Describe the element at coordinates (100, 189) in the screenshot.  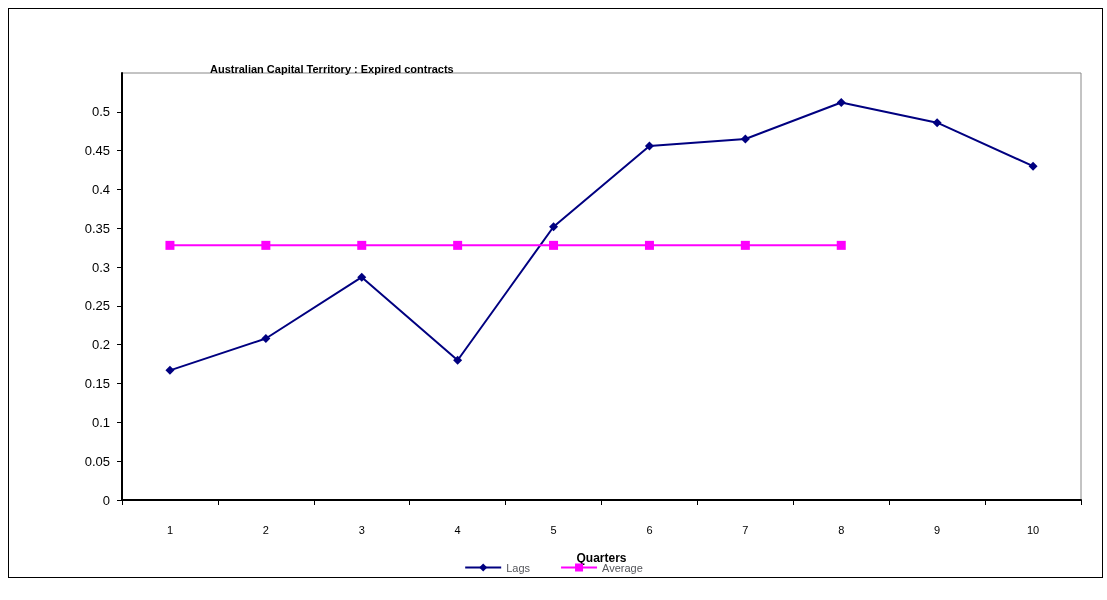
I see `y-tick-label: 0.4` at that location.